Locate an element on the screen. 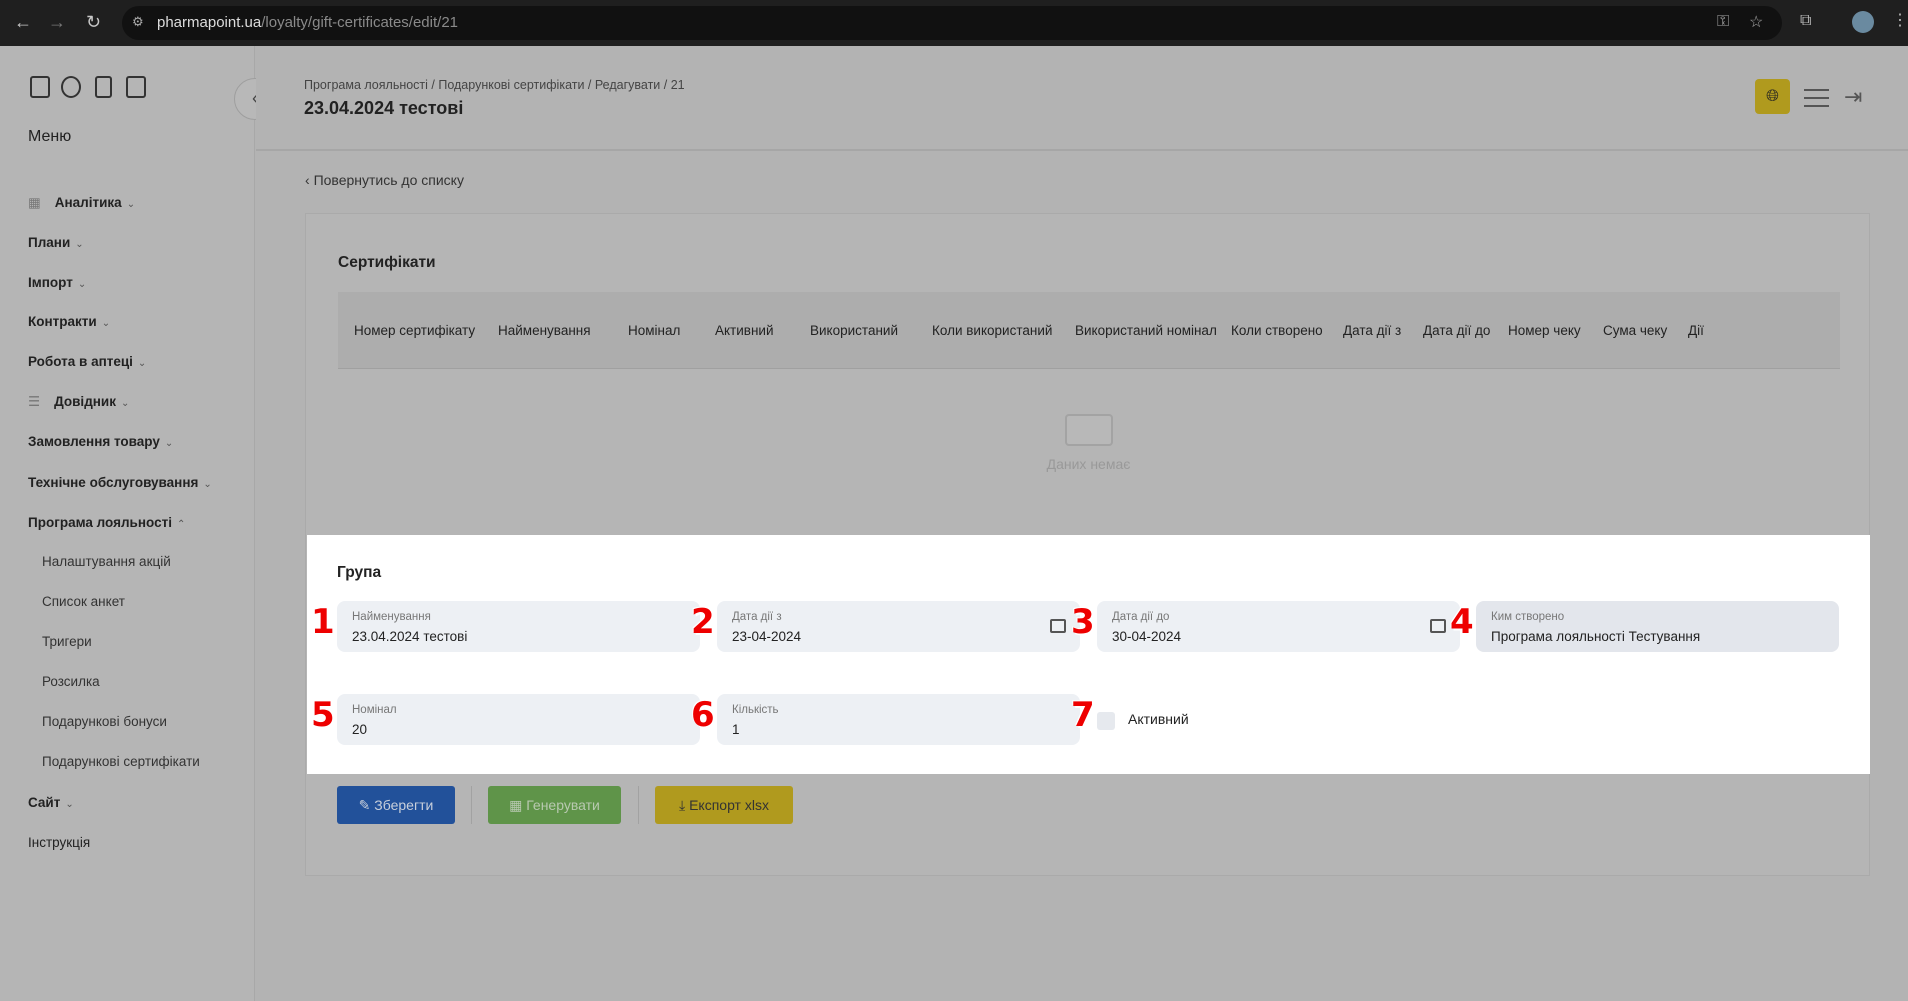  logout-icon: ⇥ is located at coordinates (1853, 96).